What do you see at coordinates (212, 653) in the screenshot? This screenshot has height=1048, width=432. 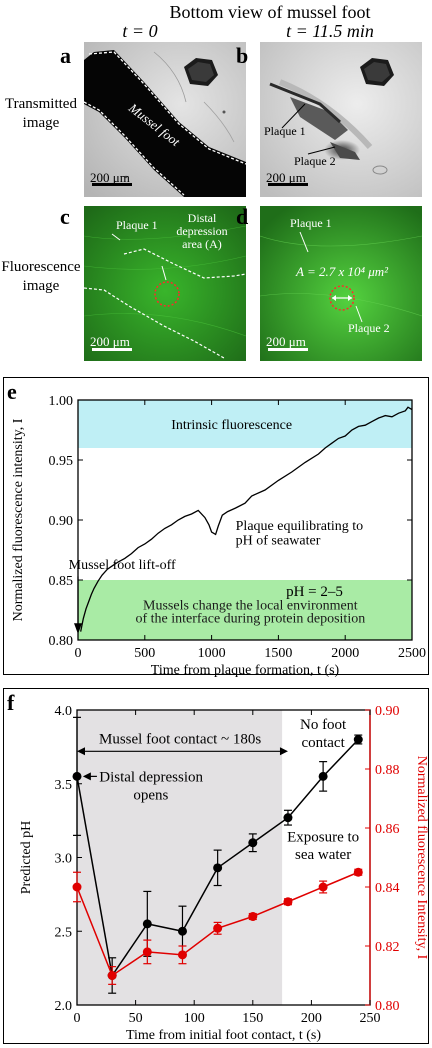 I see `x-tick-label-e: 1000` at bounding box center [212, 653].